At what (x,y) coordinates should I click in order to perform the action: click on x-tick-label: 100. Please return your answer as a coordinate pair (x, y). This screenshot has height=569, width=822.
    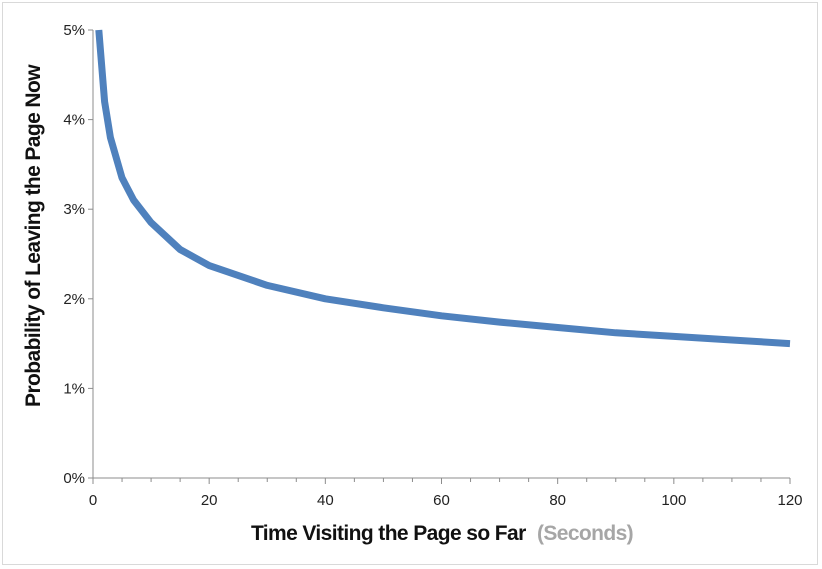
    Looking at the image, I should click on (673, 500).